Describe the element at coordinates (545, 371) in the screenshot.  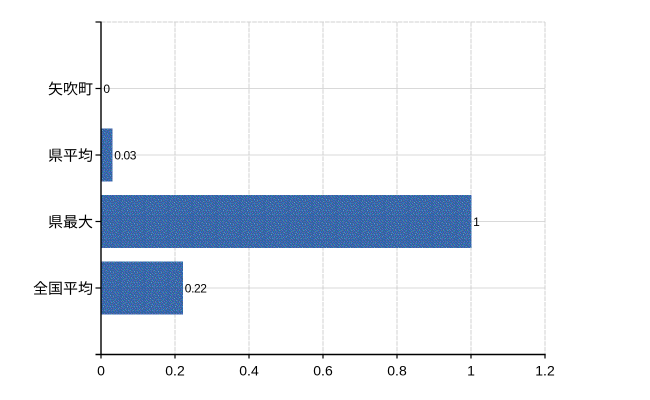
I see `svg-text: 1.2` at that location.